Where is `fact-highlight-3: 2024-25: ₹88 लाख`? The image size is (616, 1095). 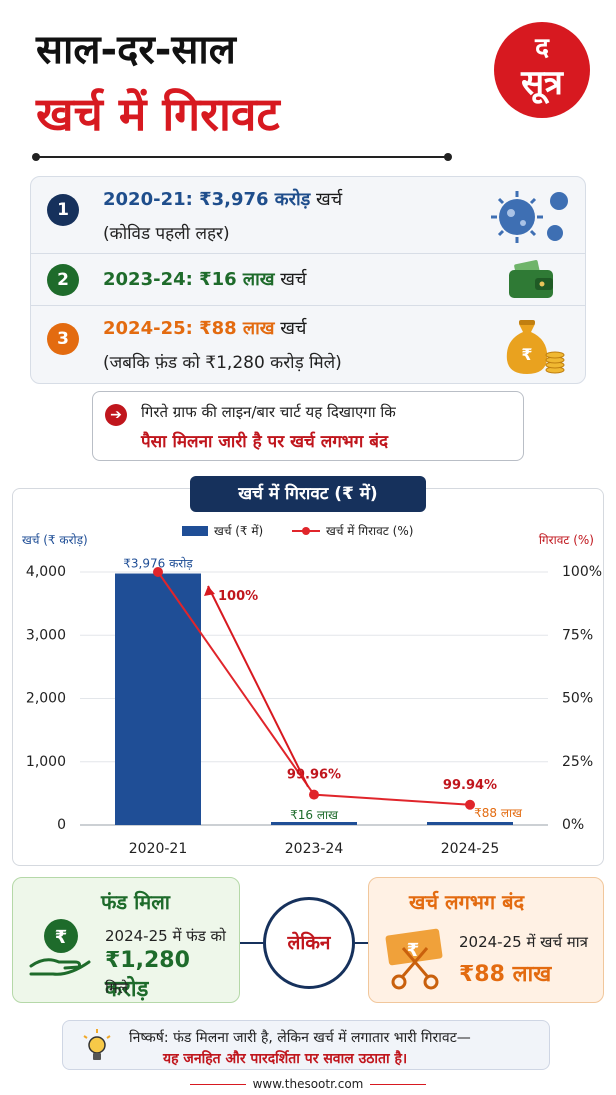
fact-highlight-3: 2024-25: ₹88 लाख is located at coordinates (189, 328).